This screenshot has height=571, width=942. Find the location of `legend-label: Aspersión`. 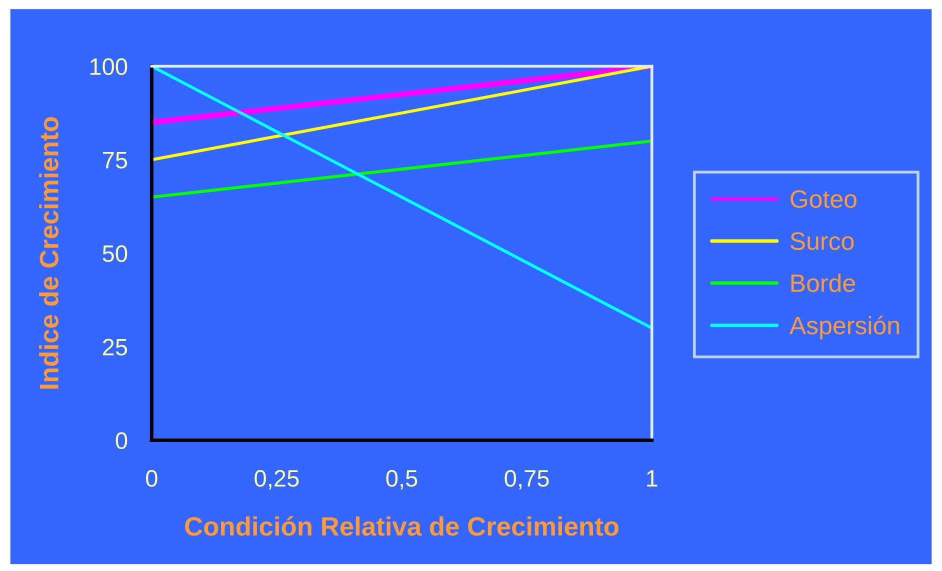

legend-label: Aspersión is located at coordinates (844, 328).